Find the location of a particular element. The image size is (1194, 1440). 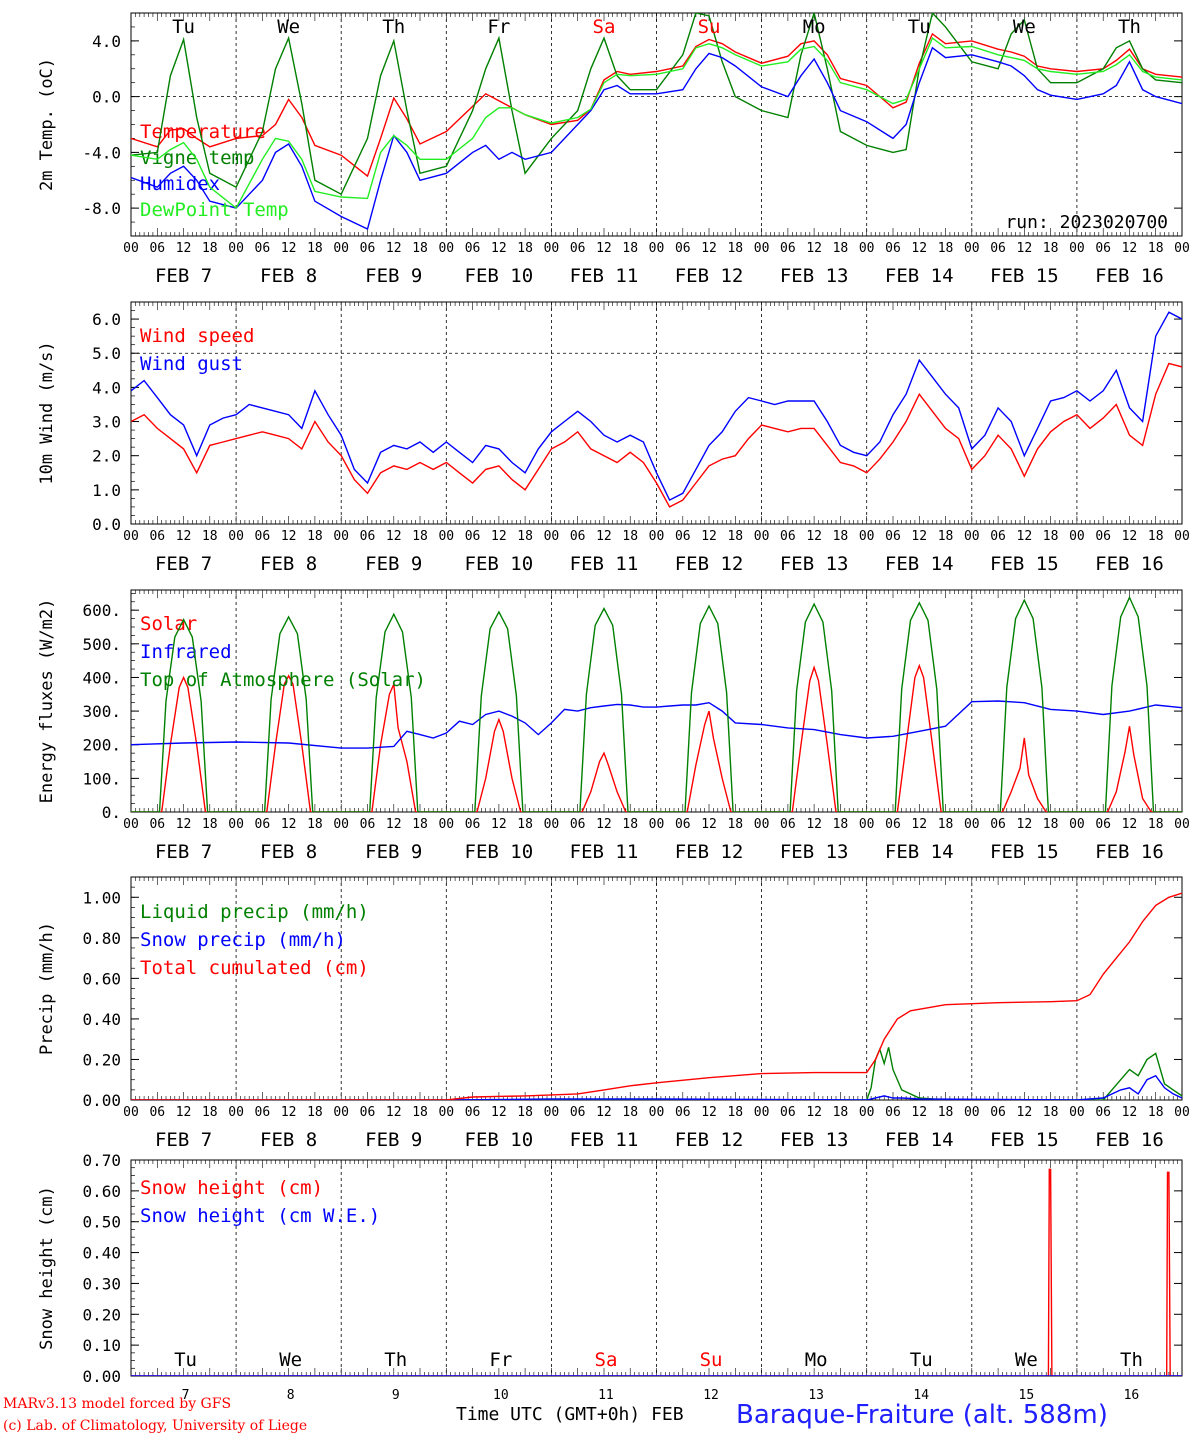

day-name: Mo is located at coordinates (816, 1360).